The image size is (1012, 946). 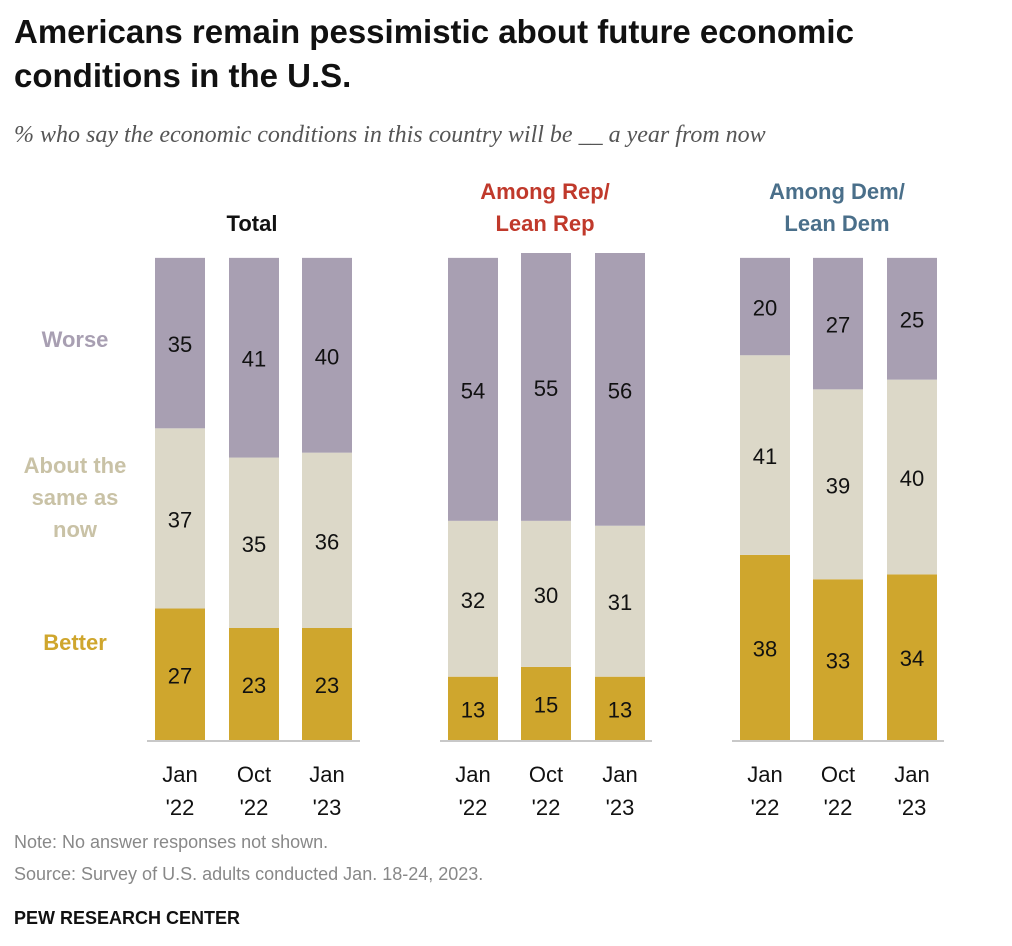 I want to click on bar-segment-worse-g3-b3, so click(x=912, y=318).